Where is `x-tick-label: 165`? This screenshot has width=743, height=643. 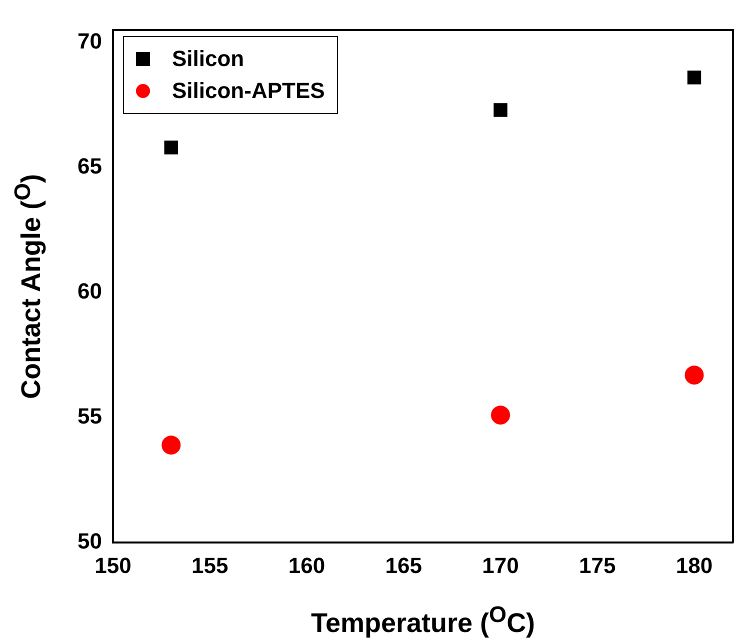 x-tick-label: 165 is located at coordinates (403, 565).